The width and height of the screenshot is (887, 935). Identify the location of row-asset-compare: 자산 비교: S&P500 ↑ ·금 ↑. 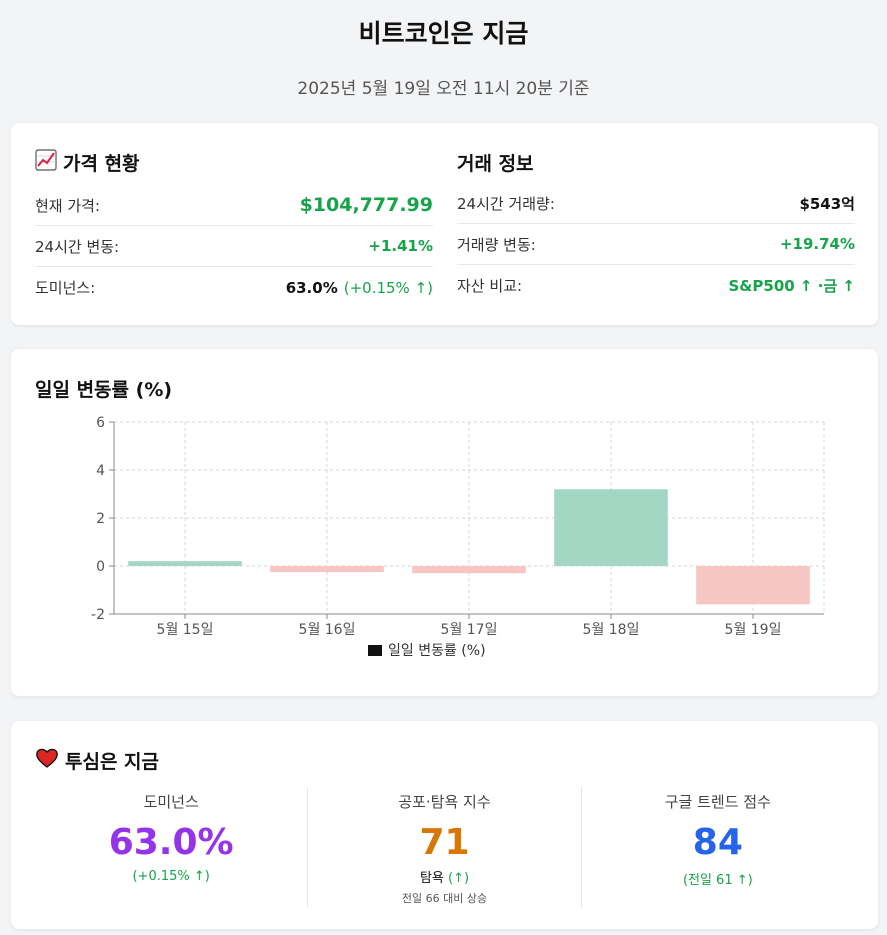
(656, 285).